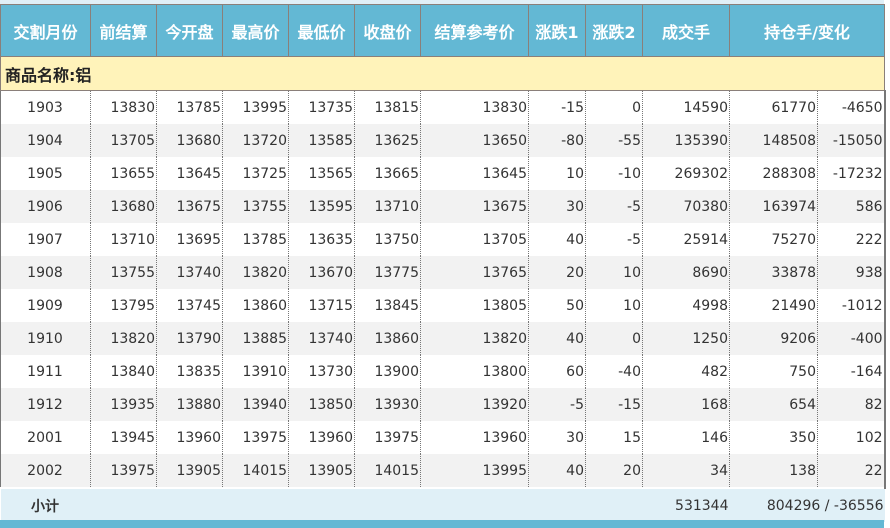 The image size is (890, 528). I want to click on table-cell: 13755, so click(255, 206).